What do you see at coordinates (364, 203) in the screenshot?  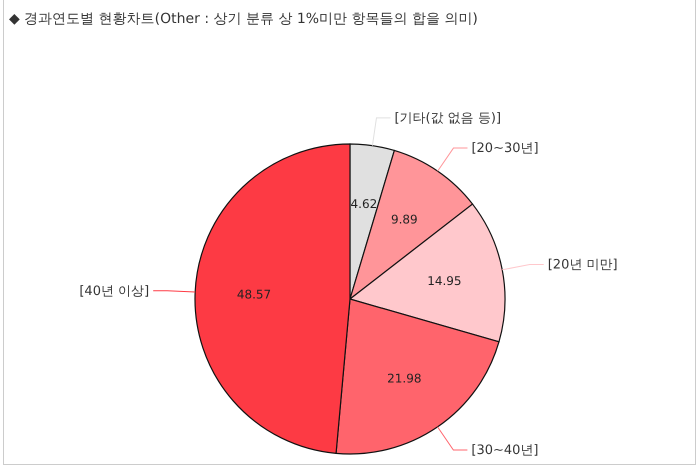 I see `data-label: 4.62` at bounding box center [364, 203].